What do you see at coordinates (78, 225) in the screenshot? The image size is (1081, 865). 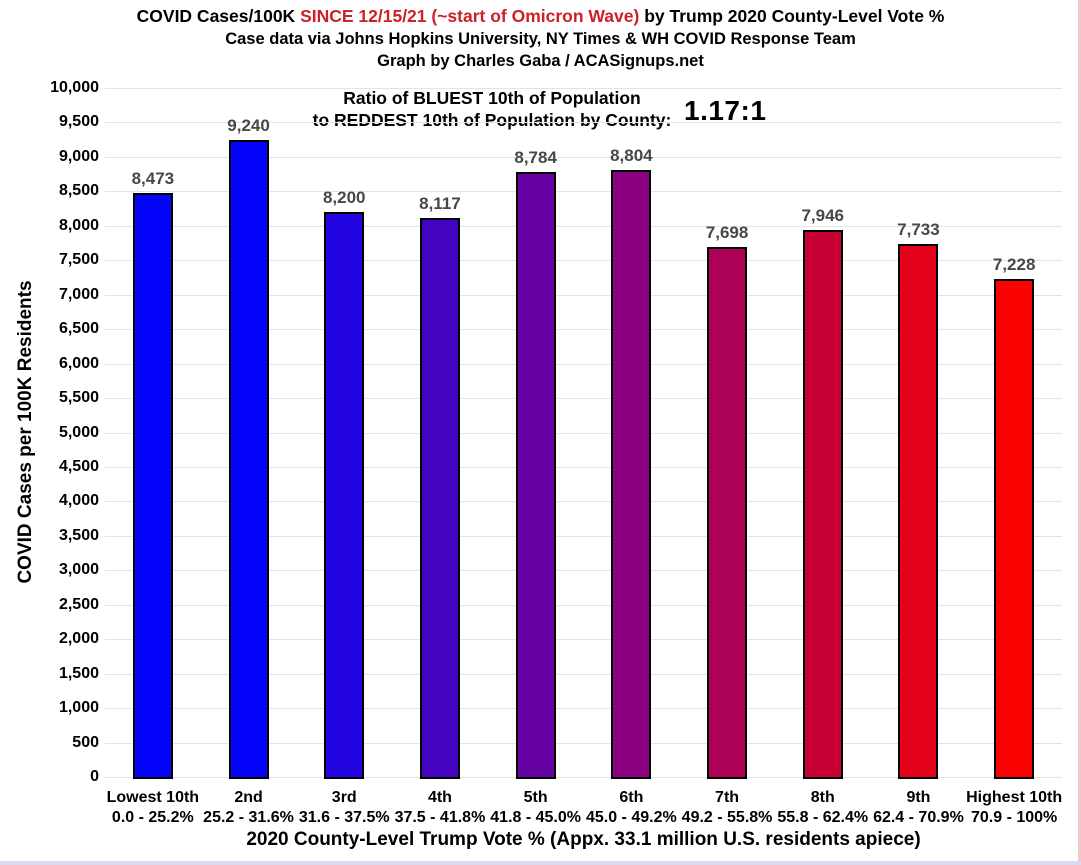 I see `y-tick-label: 8,000` at bounding box center [78, 225].